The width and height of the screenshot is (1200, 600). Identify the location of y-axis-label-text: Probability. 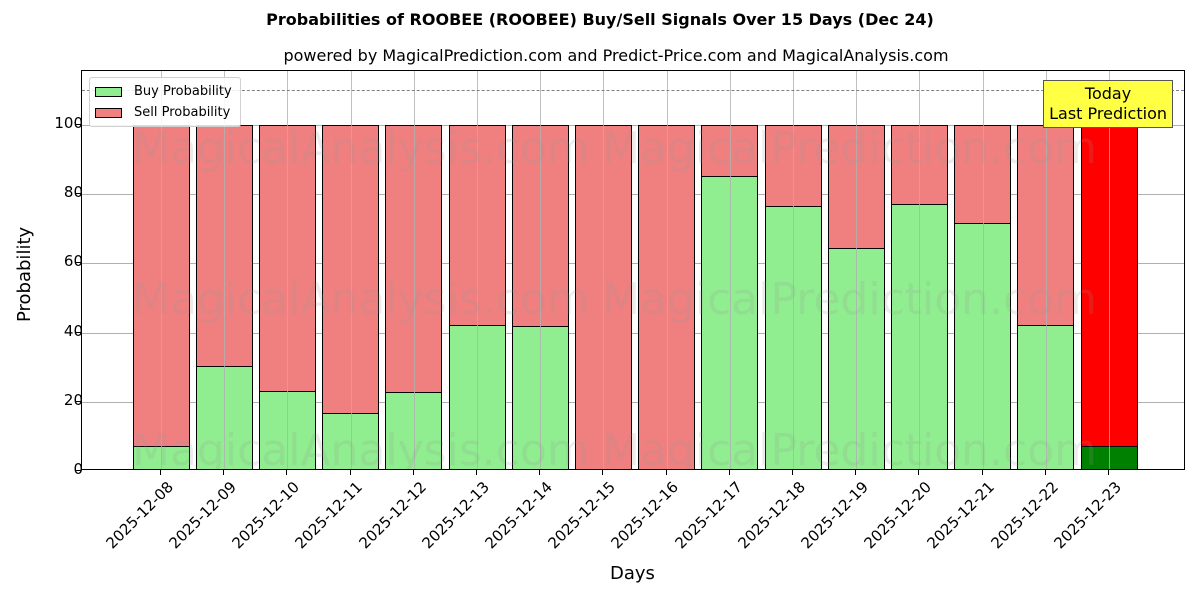
(24, 274).